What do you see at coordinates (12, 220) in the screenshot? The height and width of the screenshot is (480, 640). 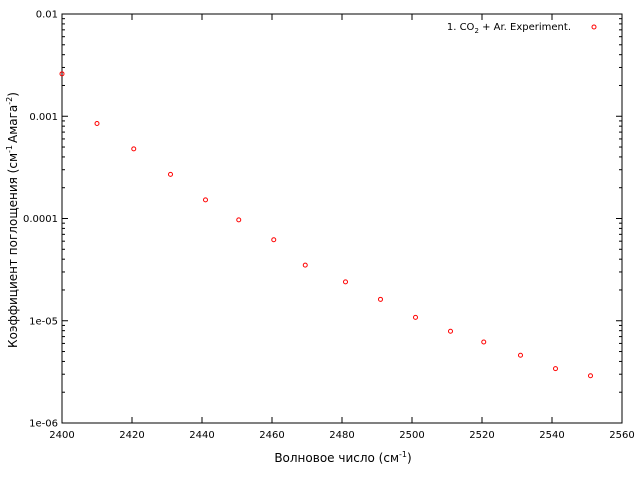 I see `y-axis-label: Коэффициент поглощения (см-1Амага-2)` at bounding box center [12, 220].